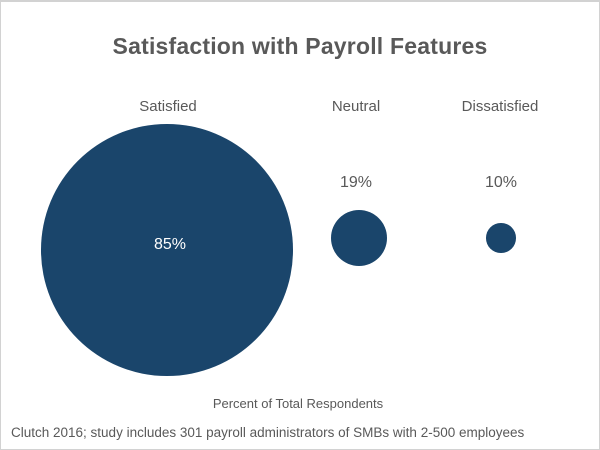  I want to click on category-label-satisfied: Satisfied, so click(168, 106).